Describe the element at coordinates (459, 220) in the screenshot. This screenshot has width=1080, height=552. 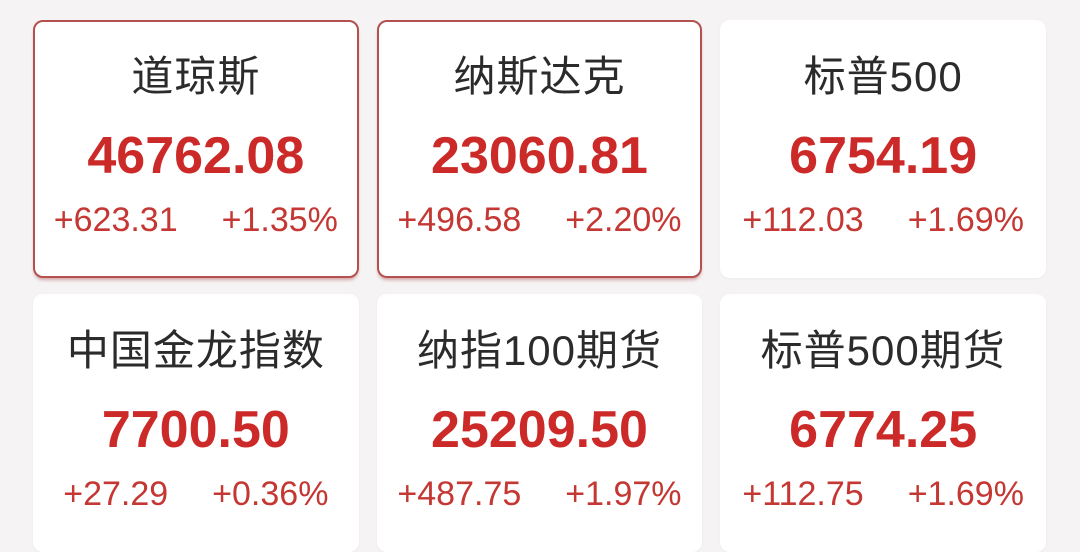
I see `index-change: +496.58` at that location.